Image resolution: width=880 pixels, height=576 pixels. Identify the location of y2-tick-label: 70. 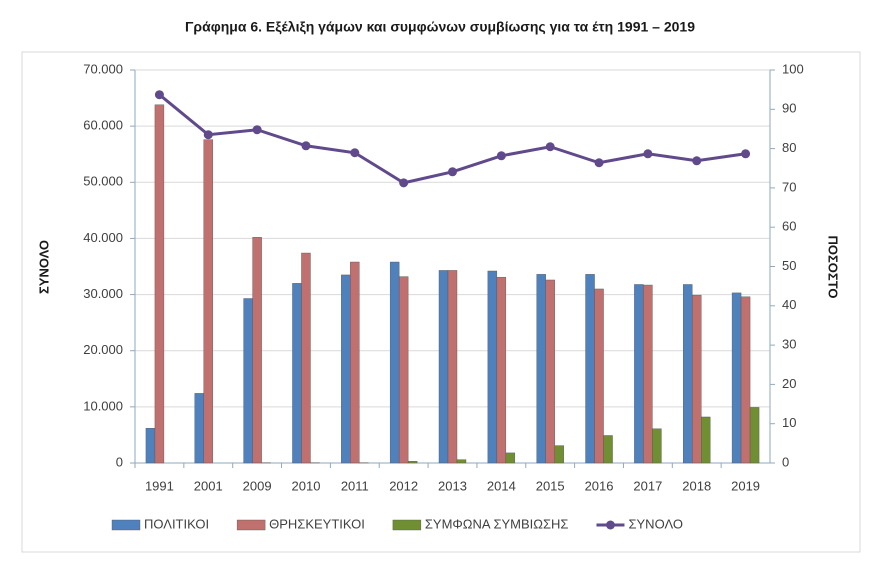
(789, 186).